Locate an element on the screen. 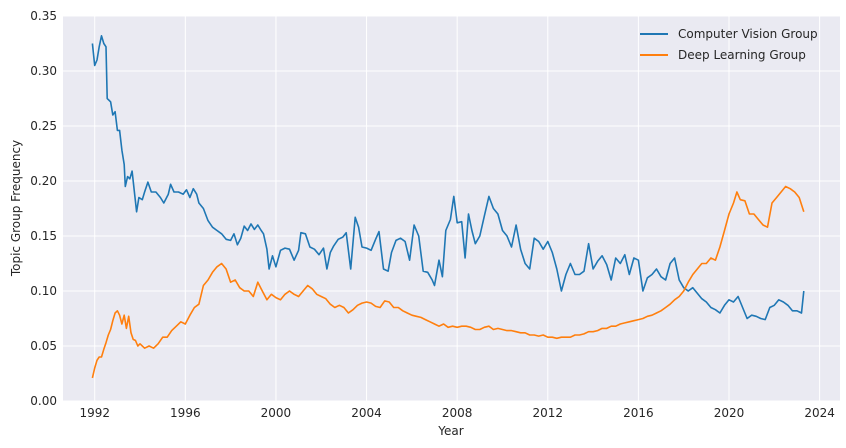  y-tick-label: 0.35 is located at coordinates (43, 16).